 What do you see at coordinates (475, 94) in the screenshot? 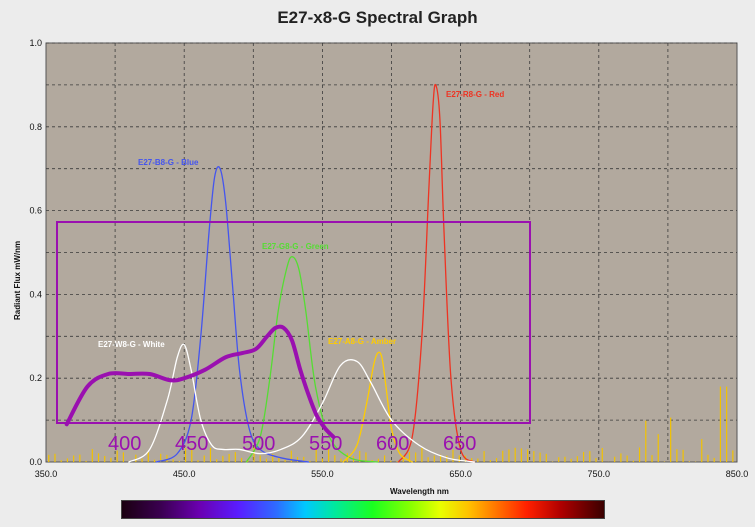
I see `series-label: E27-R8-G - Red` at bounding box center [475, 94].